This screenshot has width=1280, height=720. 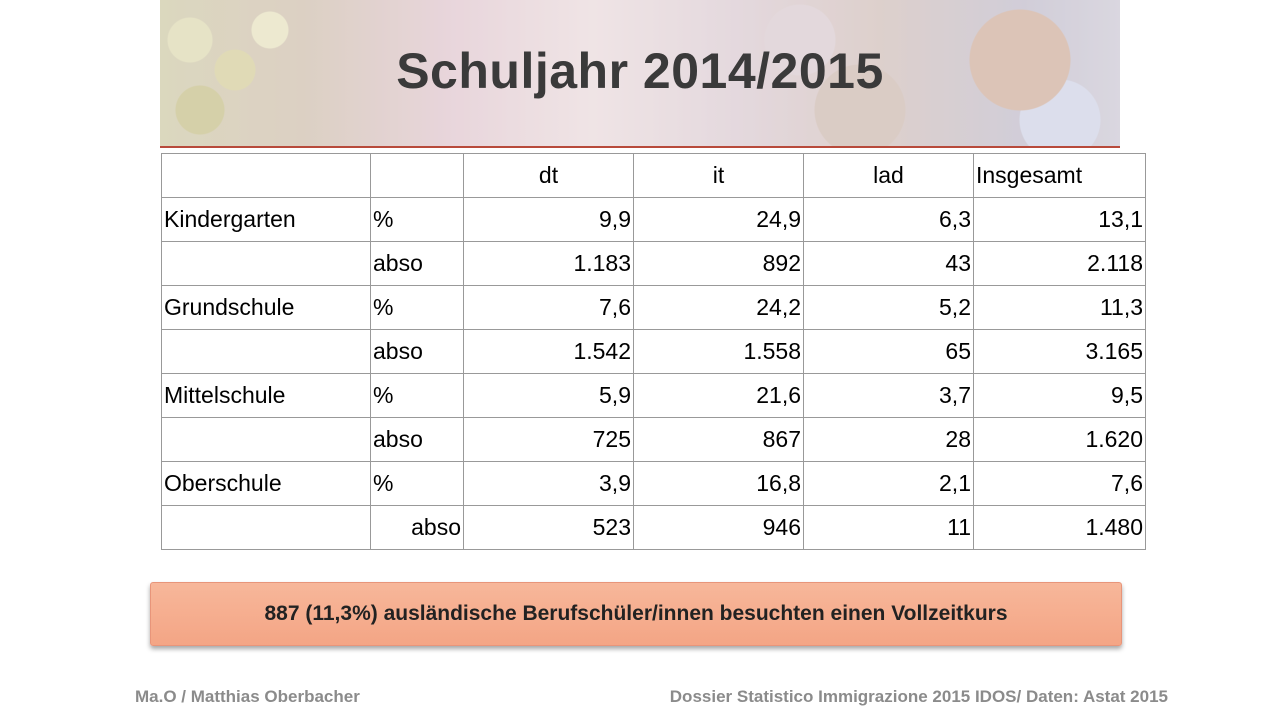 I want to click on value-cell-total: 13,1, so click(x=1059, y=219).